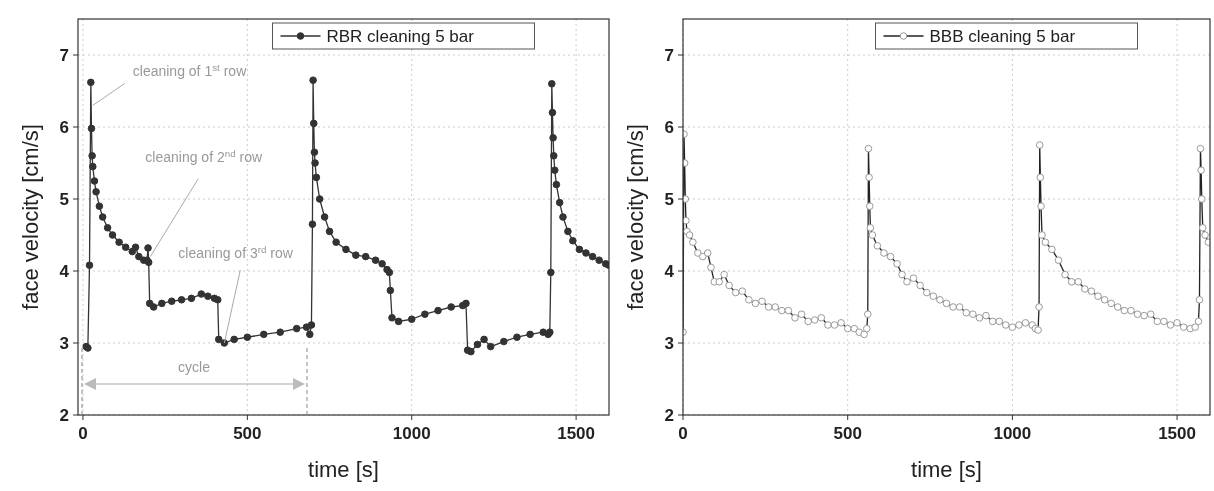 Image resolution: width=1214 pixels, height=491 pixels. Describe the element at coordinates (194, 367) in the screenshot. I see `annotation: cycle` at that location.